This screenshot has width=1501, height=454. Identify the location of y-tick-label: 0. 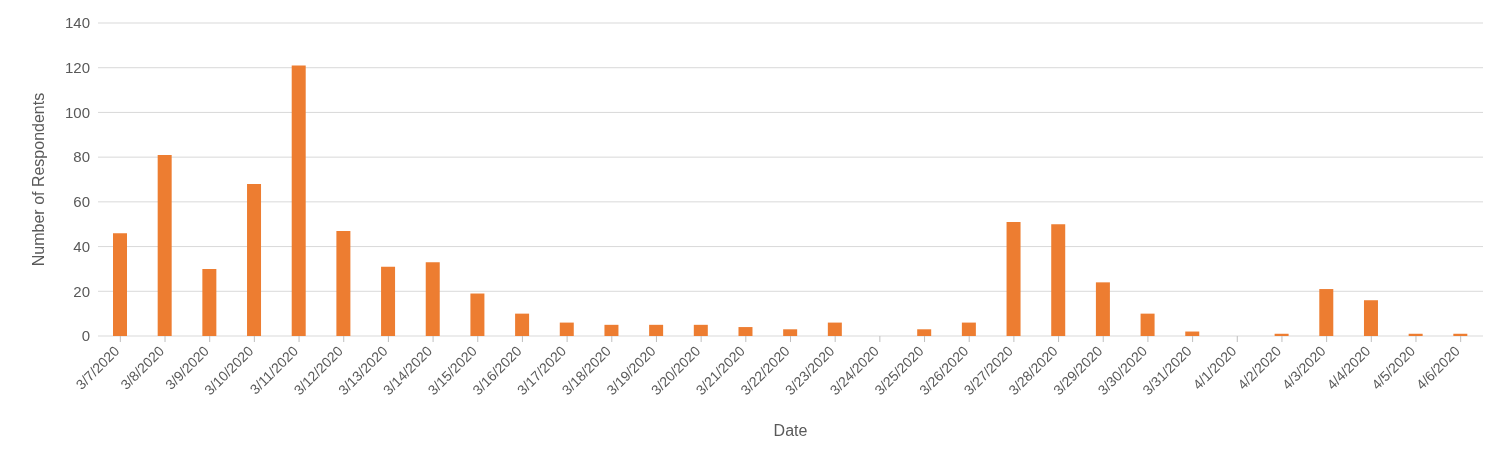
(85, 336).